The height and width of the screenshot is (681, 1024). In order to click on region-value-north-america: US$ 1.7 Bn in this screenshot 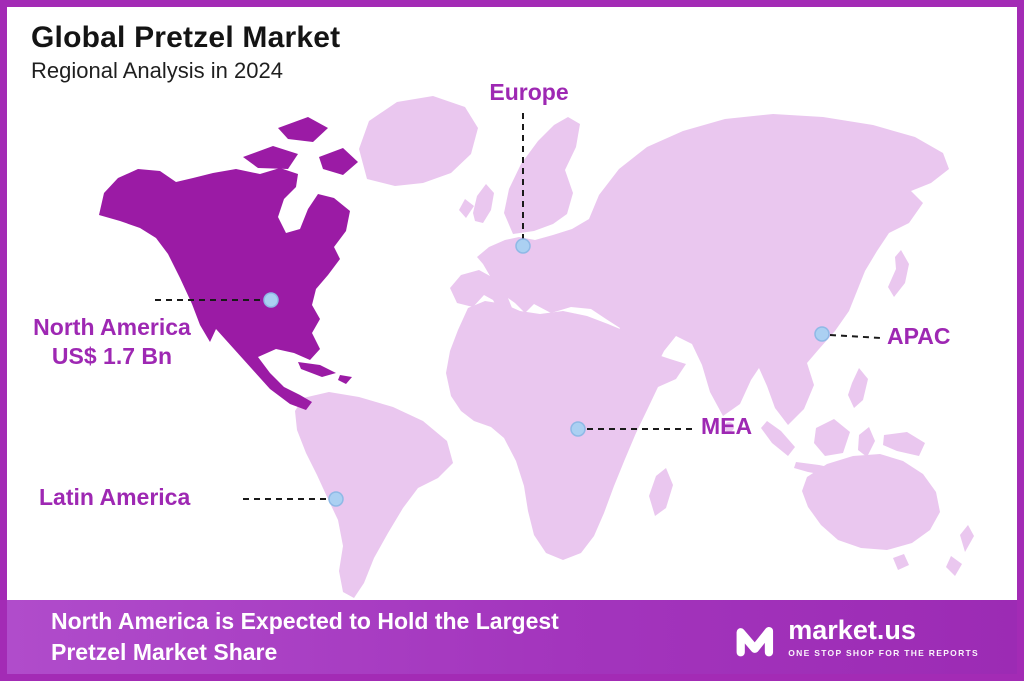, I will do `click(112, 355)`.